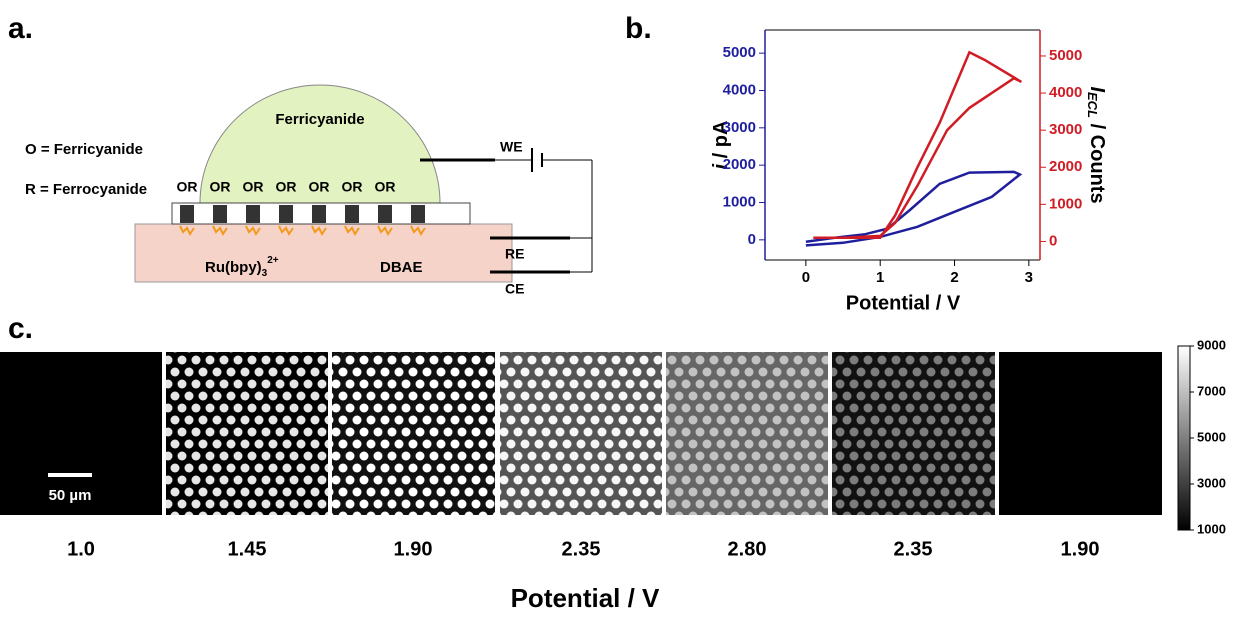  What do you see at coordinates (1065, 166) in the screenshot?
I see `y2-tick-label: 2000` at bounding box center [1065, 166].